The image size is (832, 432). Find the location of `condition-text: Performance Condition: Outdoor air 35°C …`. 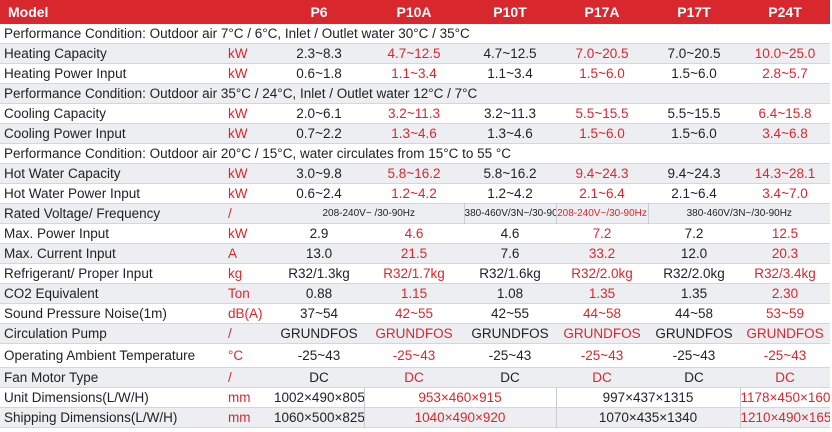

condition-text: Performance Condition: Outdoor air 35°C … is located at coordinates (415, 93).